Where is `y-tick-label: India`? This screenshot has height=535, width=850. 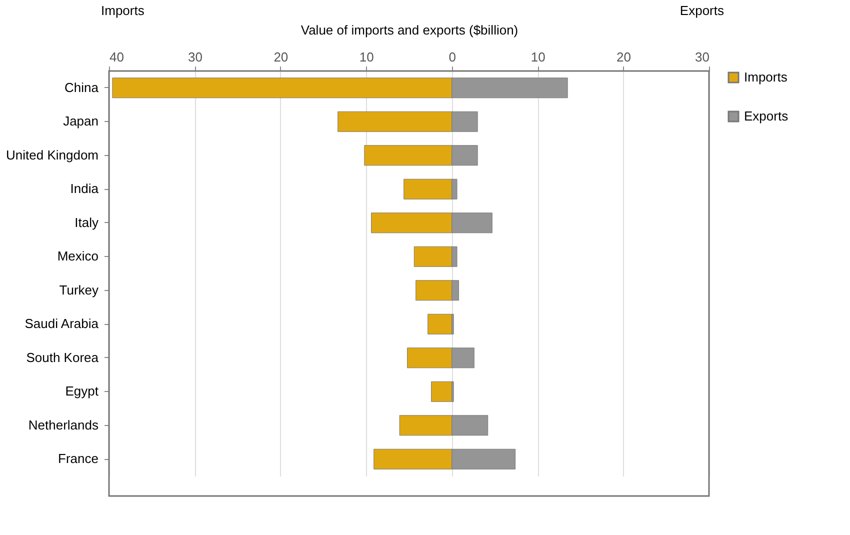 y-tick-label: India is located at coordinates (85, 188).